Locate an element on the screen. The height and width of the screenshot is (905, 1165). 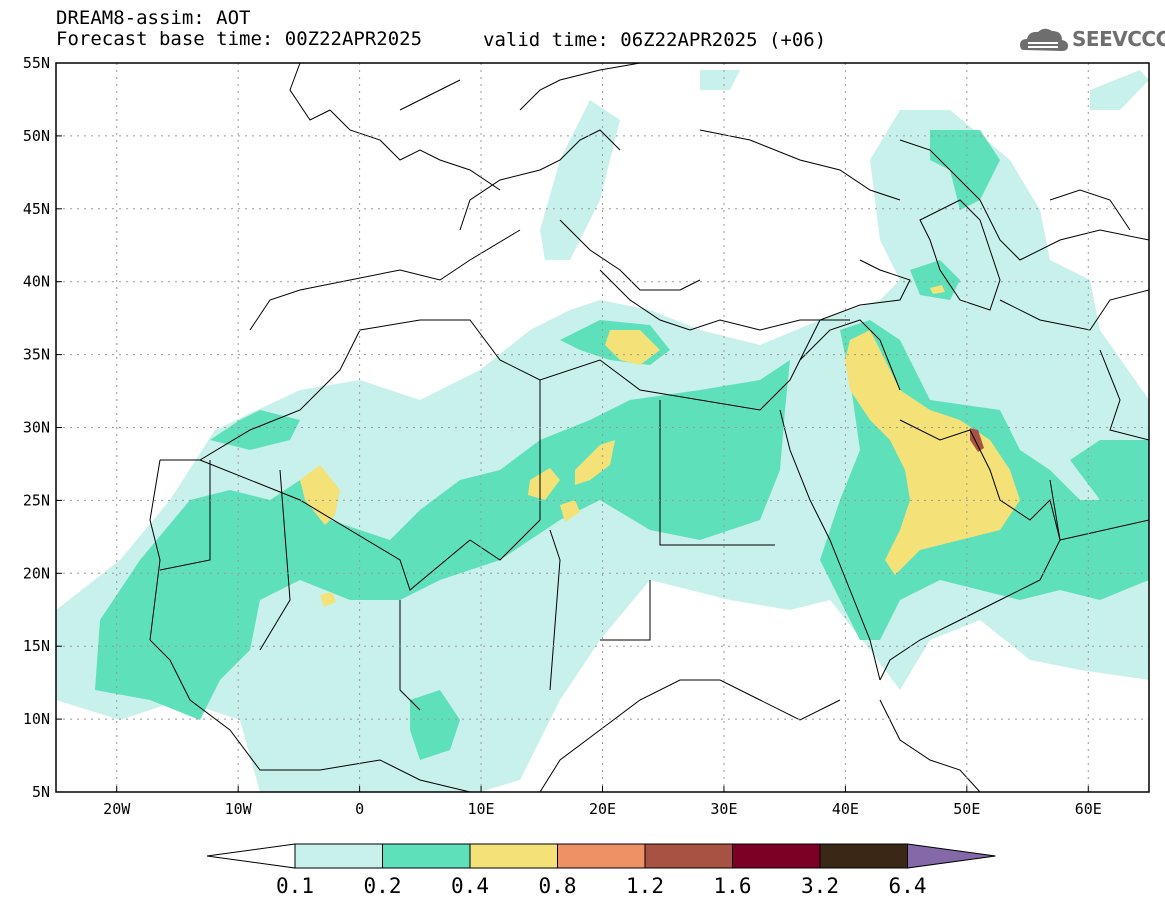
lat-tick-label: 40N is located at coordinates (36, 282).